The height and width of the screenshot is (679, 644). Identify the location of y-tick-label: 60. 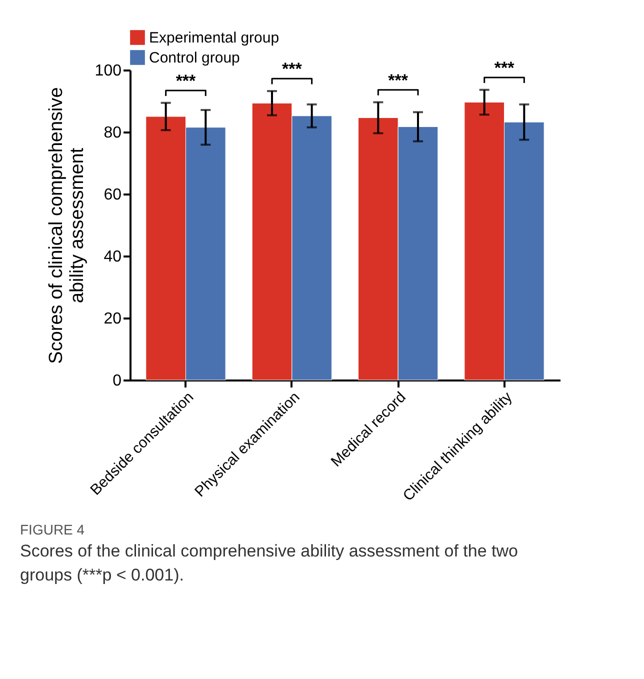
(113, 195).